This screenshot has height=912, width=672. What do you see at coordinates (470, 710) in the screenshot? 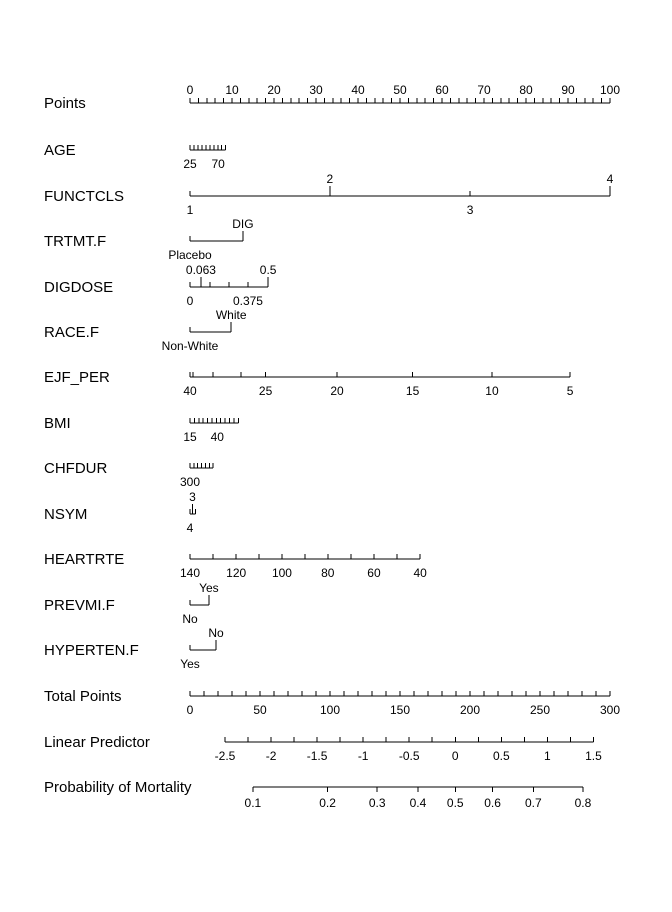
I see `tick-label-total-points: 200` at bounding box center [470, 710].